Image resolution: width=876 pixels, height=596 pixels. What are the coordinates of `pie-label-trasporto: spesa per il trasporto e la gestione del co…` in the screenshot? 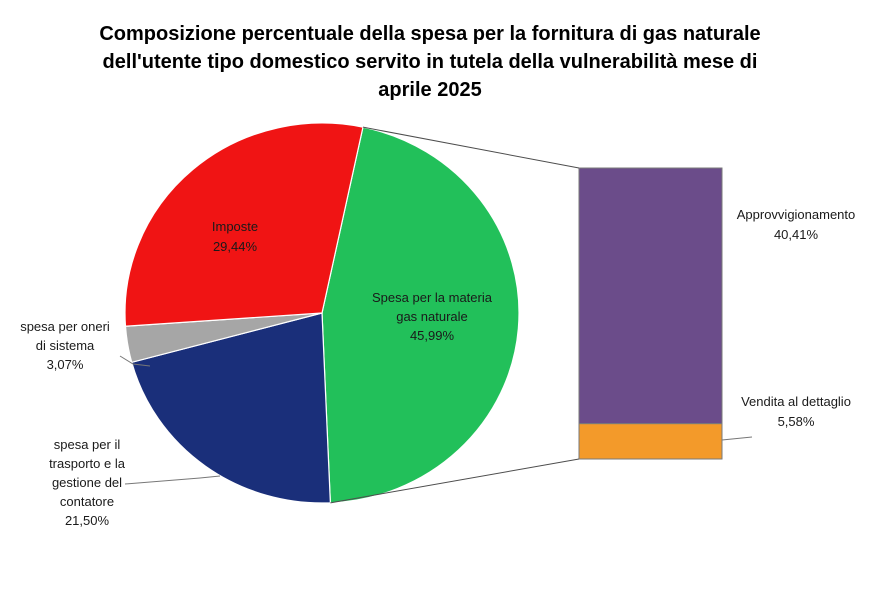 It's located at (87, 482).